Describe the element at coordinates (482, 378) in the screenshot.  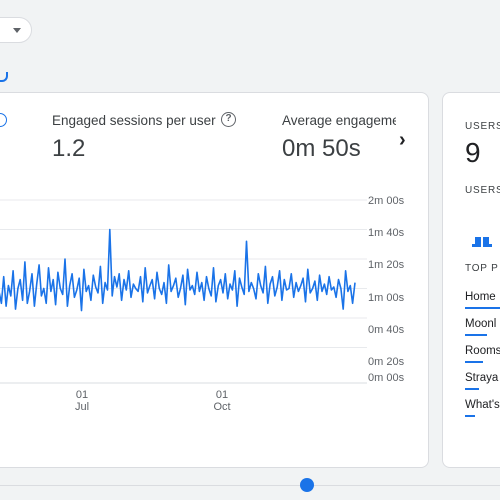
I see `top-page-link: Straya` at that location.